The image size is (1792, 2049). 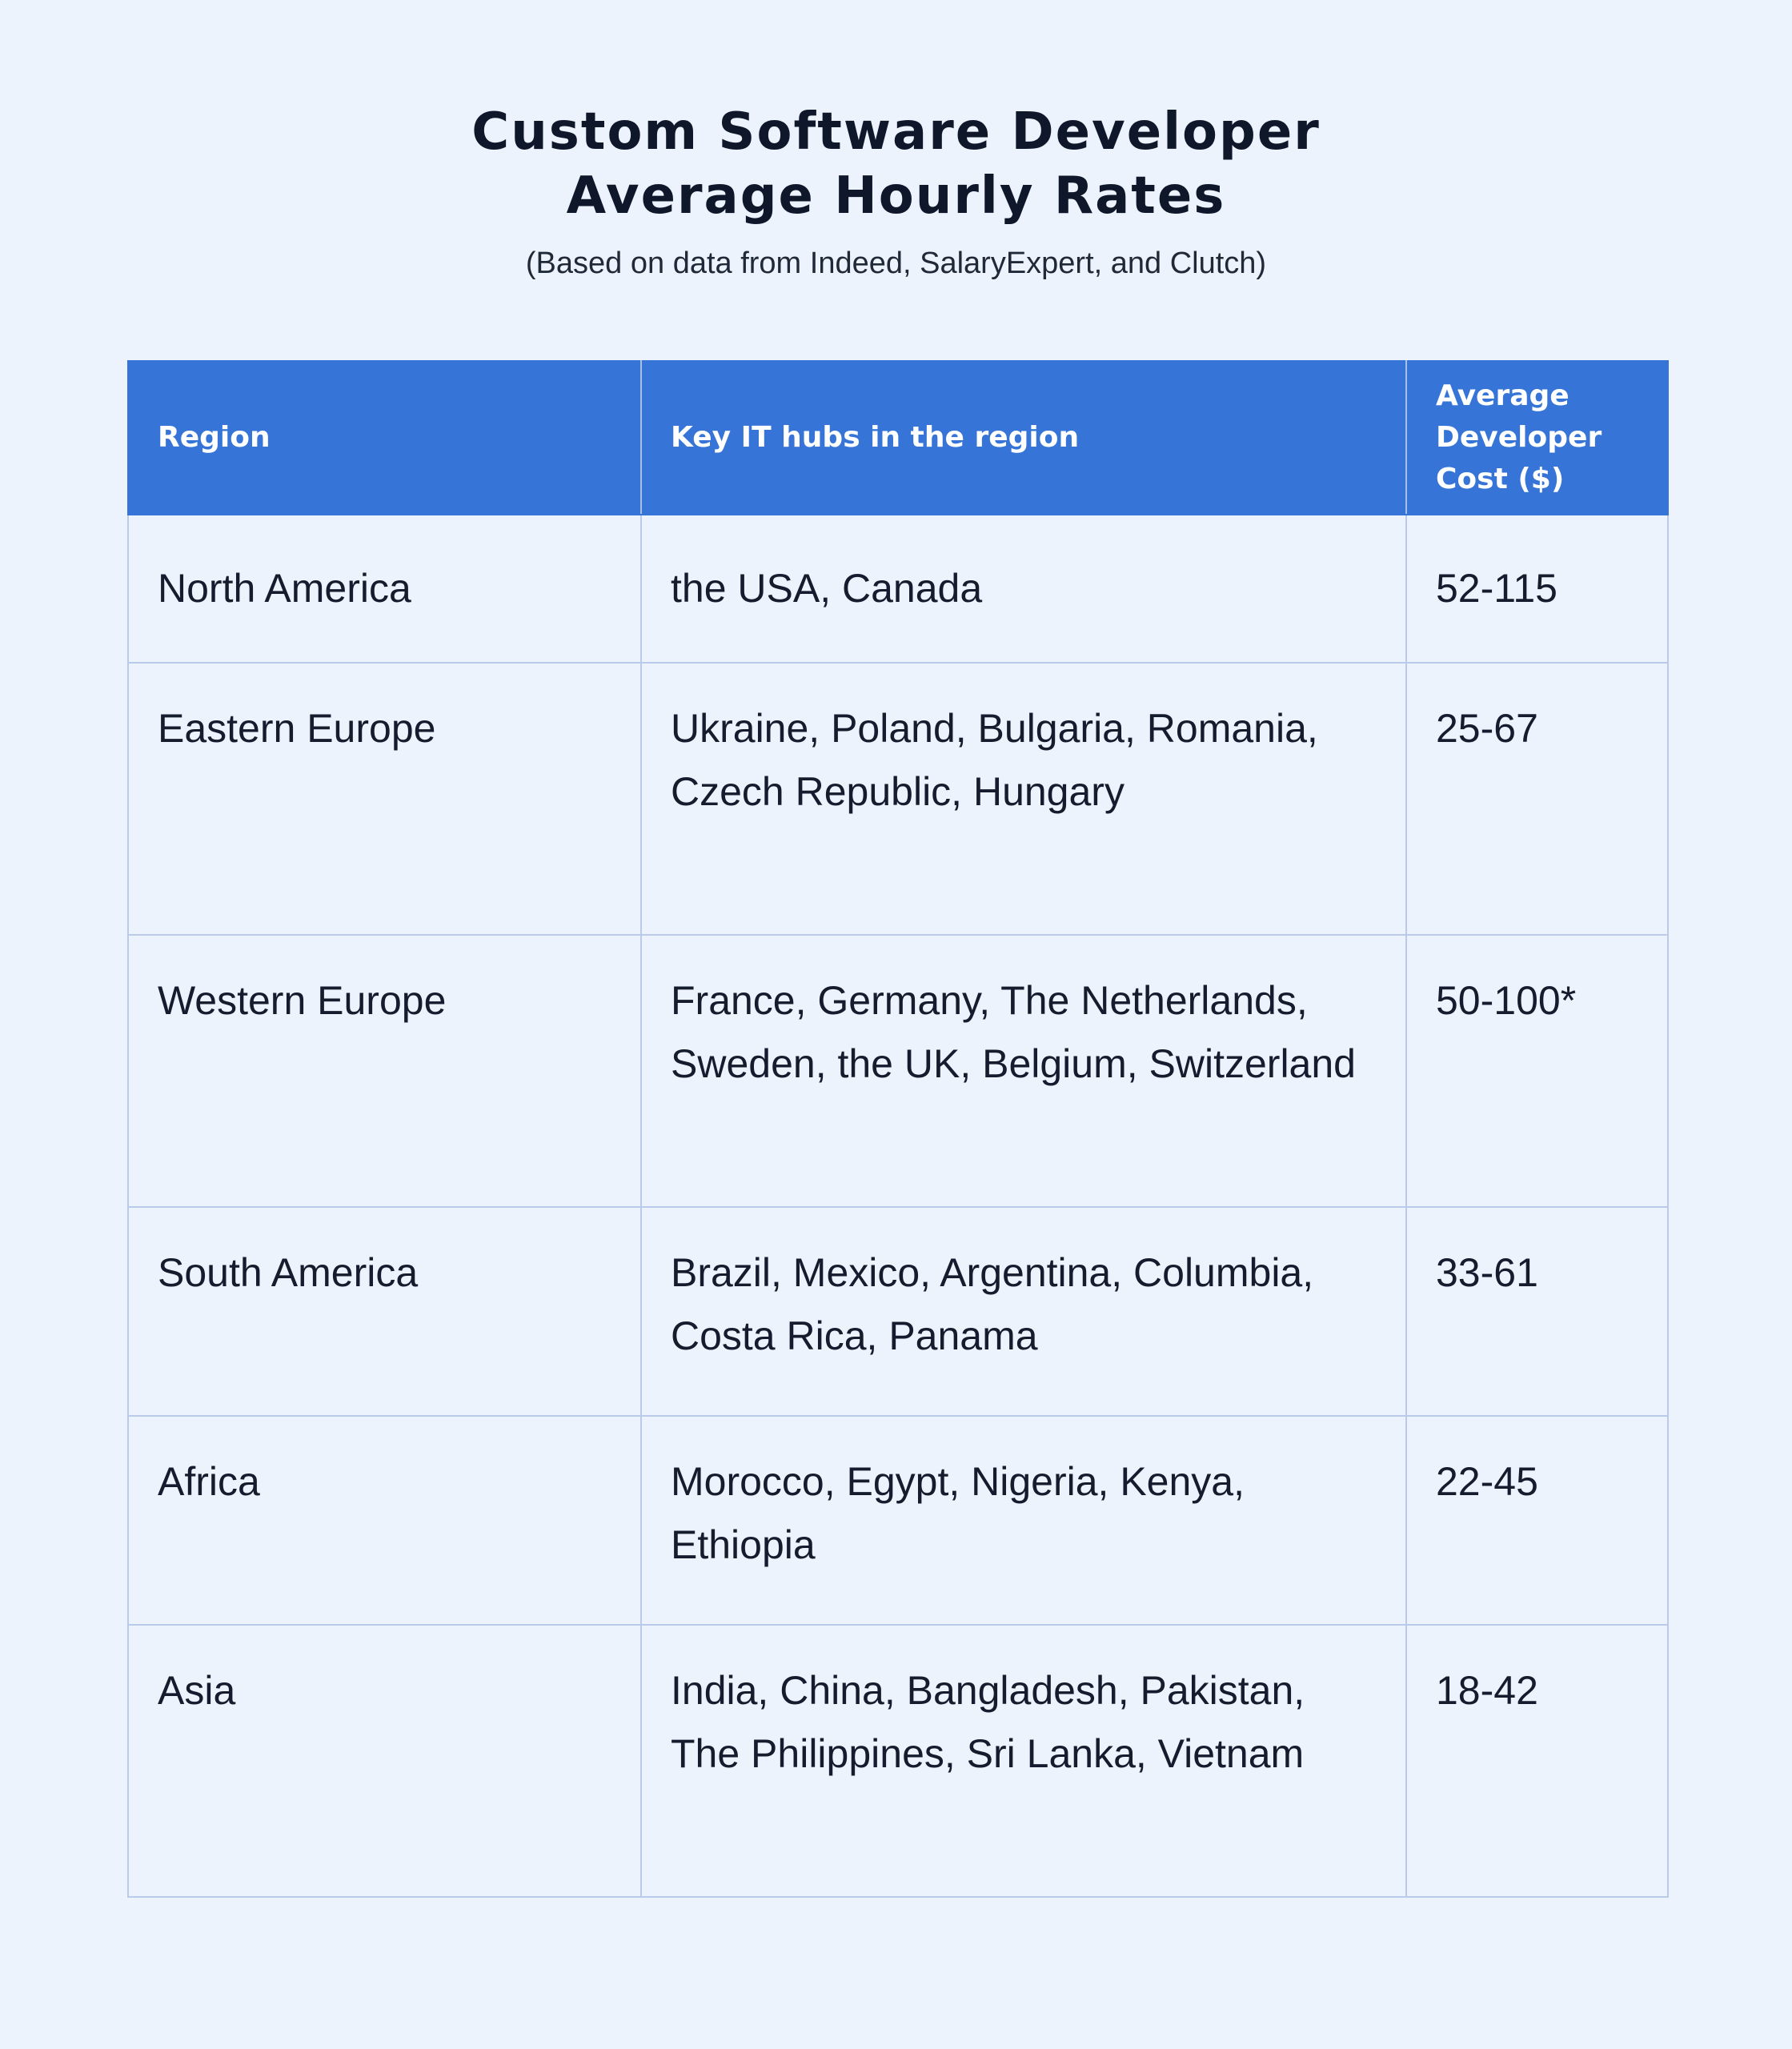 I want to click on cost-cell: 25-67, so click(x=1537, y=799).